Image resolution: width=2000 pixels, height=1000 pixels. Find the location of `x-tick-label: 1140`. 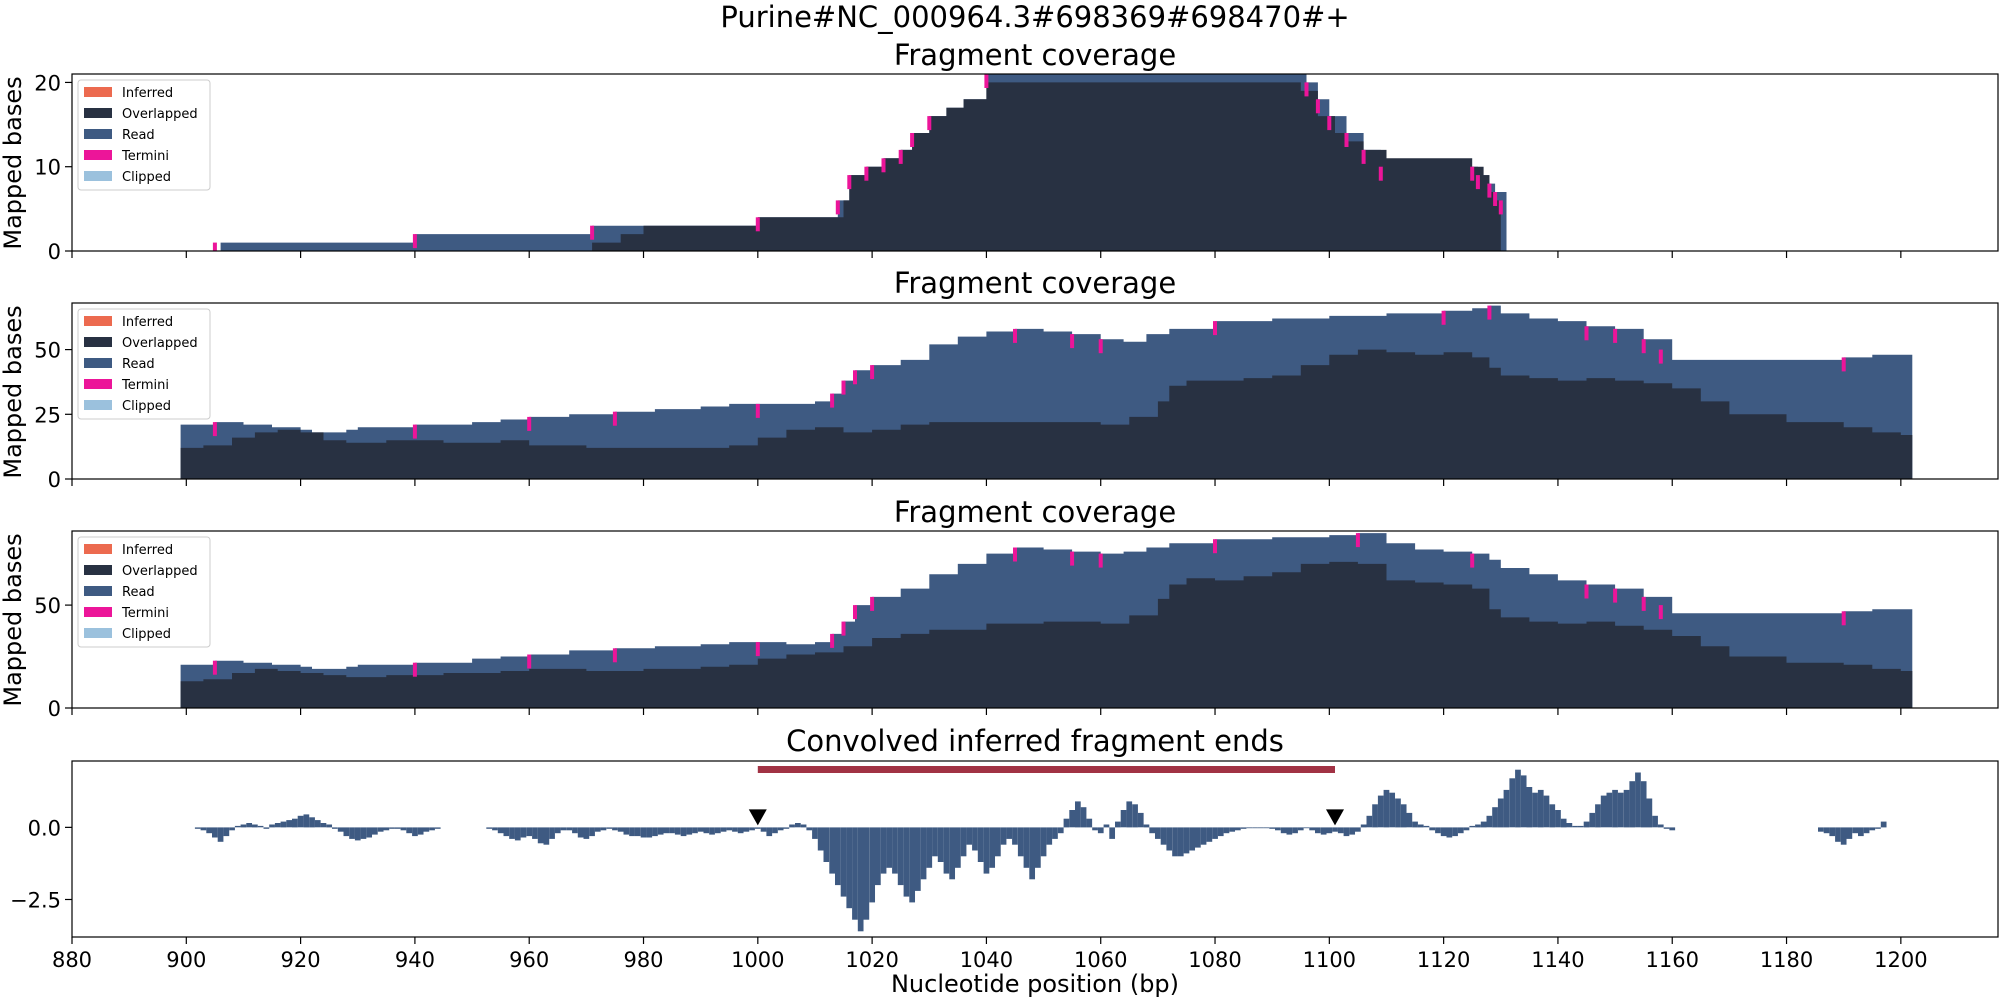

x-tick-label: 1140 is located at coordinates (1557, 960).